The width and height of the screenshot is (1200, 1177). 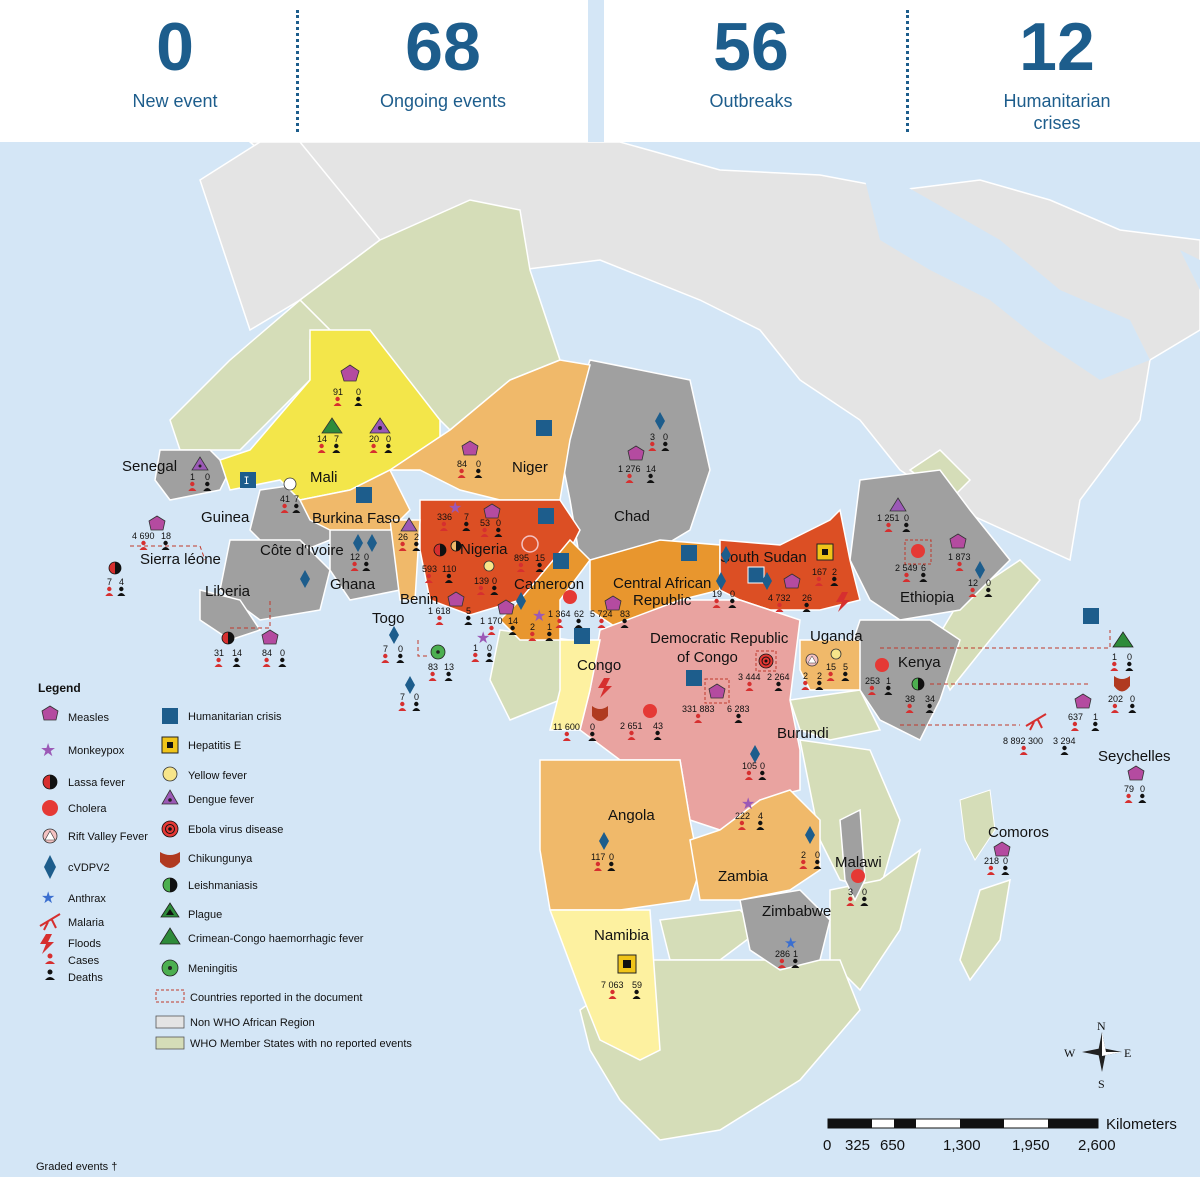 What do you see at coordinates (779, 598) in the screenshot?
I see `cases-value: 4 732` at bounding box center [779, 598].